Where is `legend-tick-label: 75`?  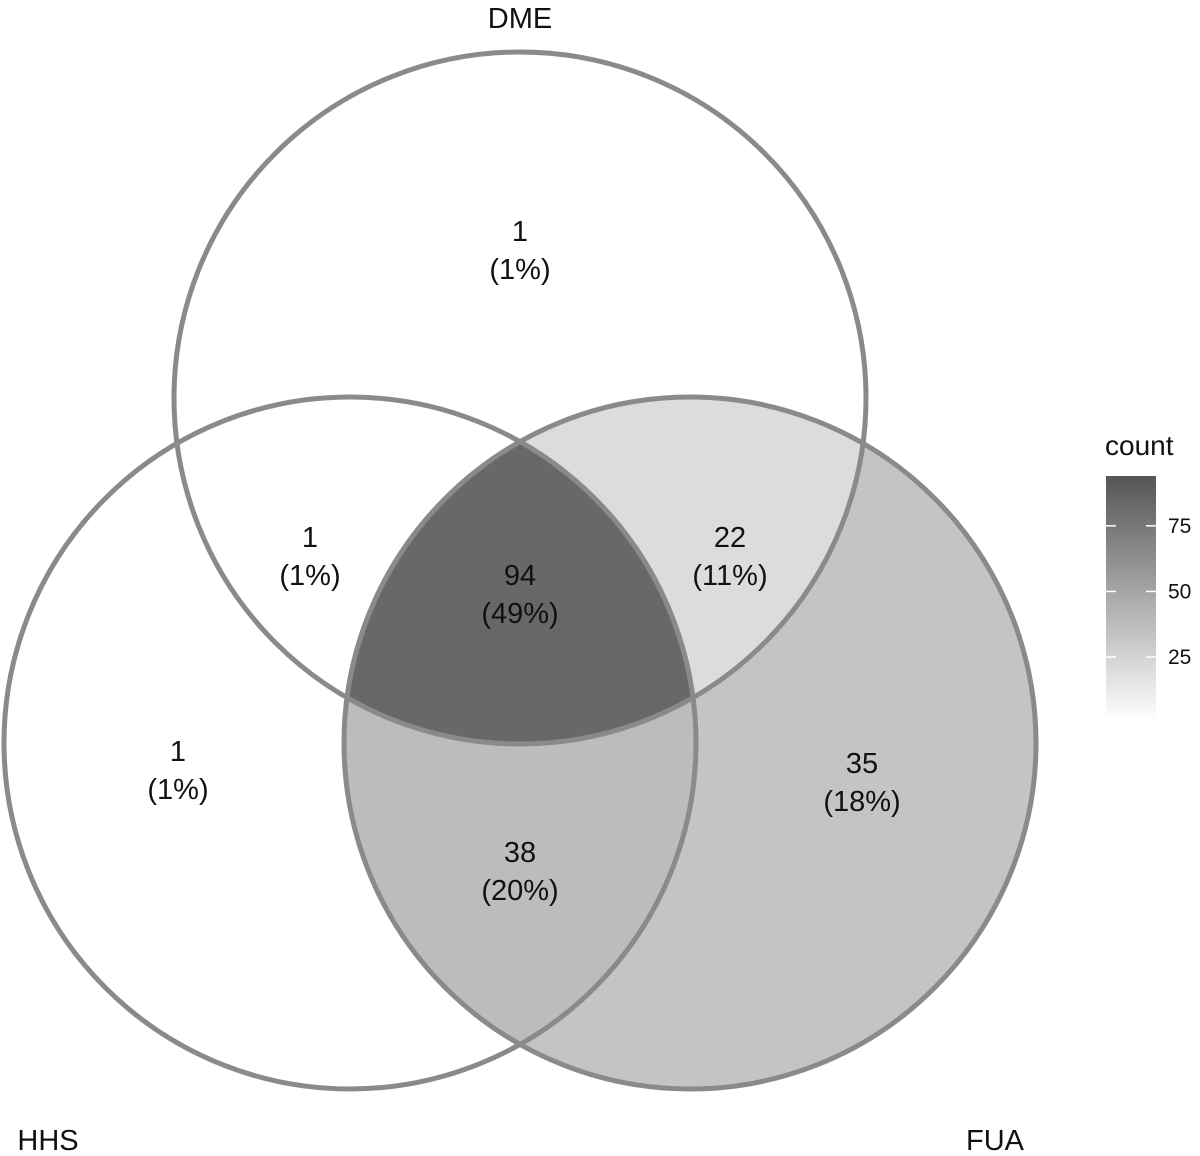
legend-tick-label: 75 is located at coordinates (1179, 526).